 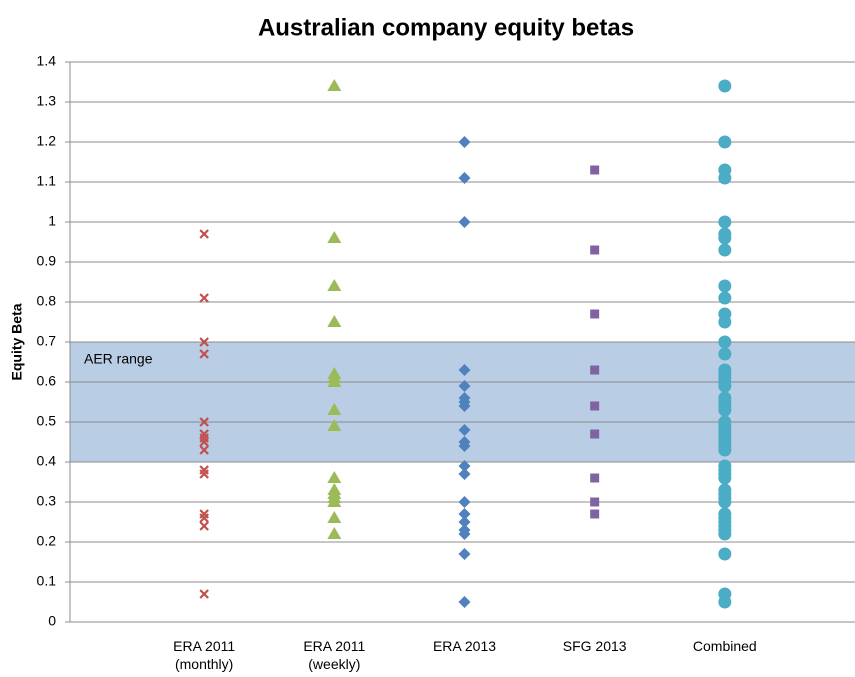 What do you see at coordinates (47, 261) in the screenshot?
I see `y-tick-label: 0.9` at bounding box center [47, 261].